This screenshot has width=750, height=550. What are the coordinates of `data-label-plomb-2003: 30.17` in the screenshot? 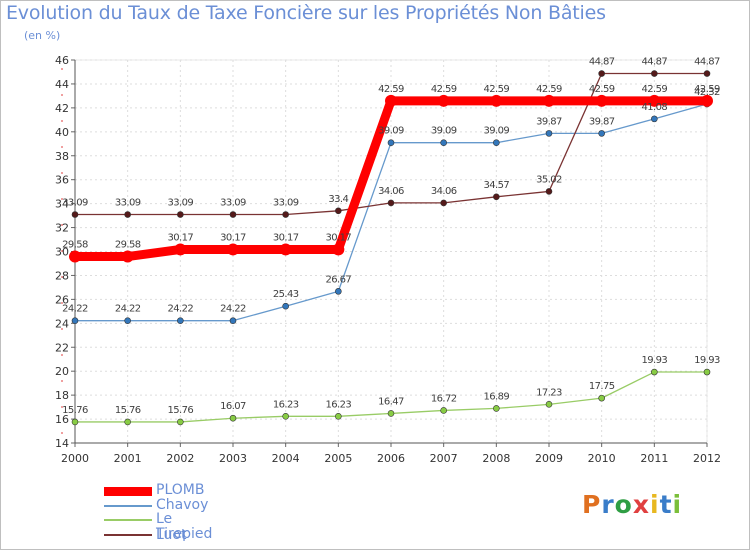 It's located at (233, 237).